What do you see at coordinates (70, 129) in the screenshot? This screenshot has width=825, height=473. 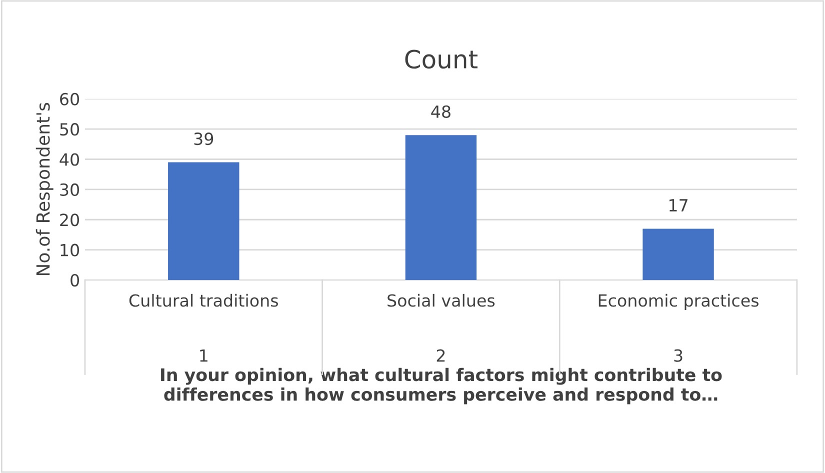 I see `y-tick-label: 50` at bounding box center [70, 129].